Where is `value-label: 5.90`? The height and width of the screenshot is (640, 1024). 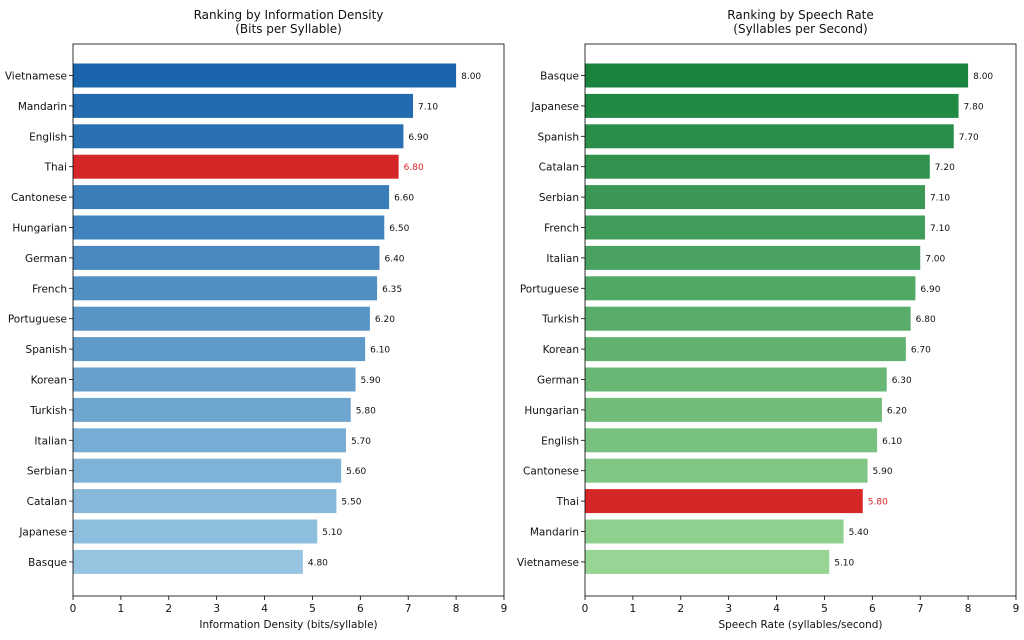
value-label: 5.90 is located at coordinates (371, 381).